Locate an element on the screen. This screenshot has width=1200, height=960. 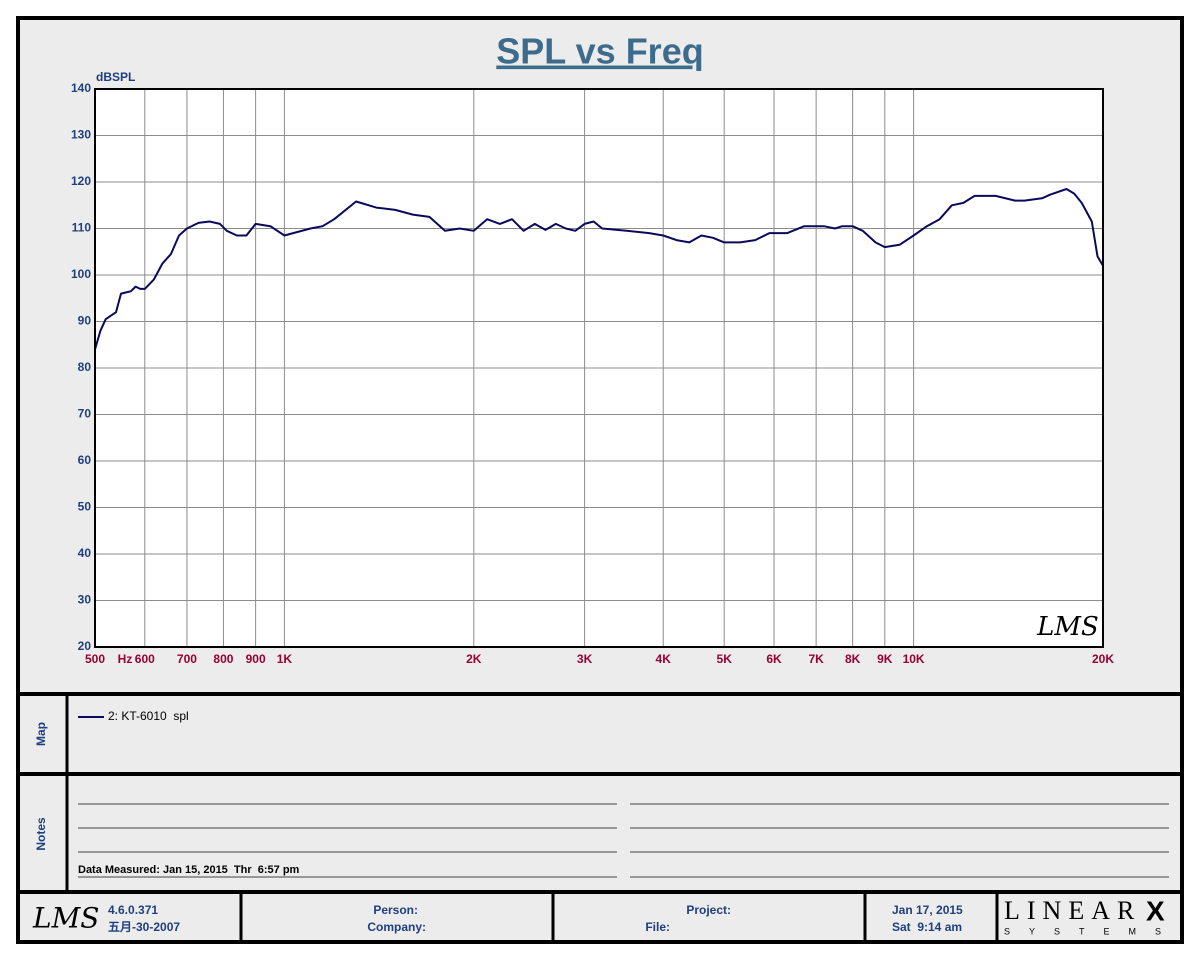
x-tick-label: 9K is located at coordinates (885, 659).